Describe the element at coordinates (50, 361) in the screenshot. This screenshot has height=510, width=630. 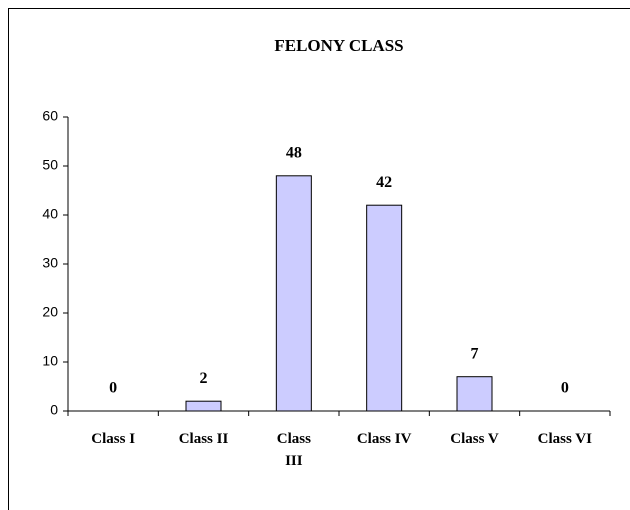
I see `y-tick-label: 10` at that location.